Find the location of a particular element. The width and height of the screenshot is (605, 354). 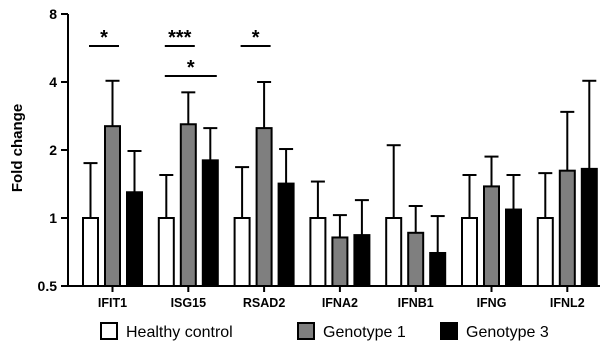

x-tick-label: IFNA2 is located at coordinates (340, 303).